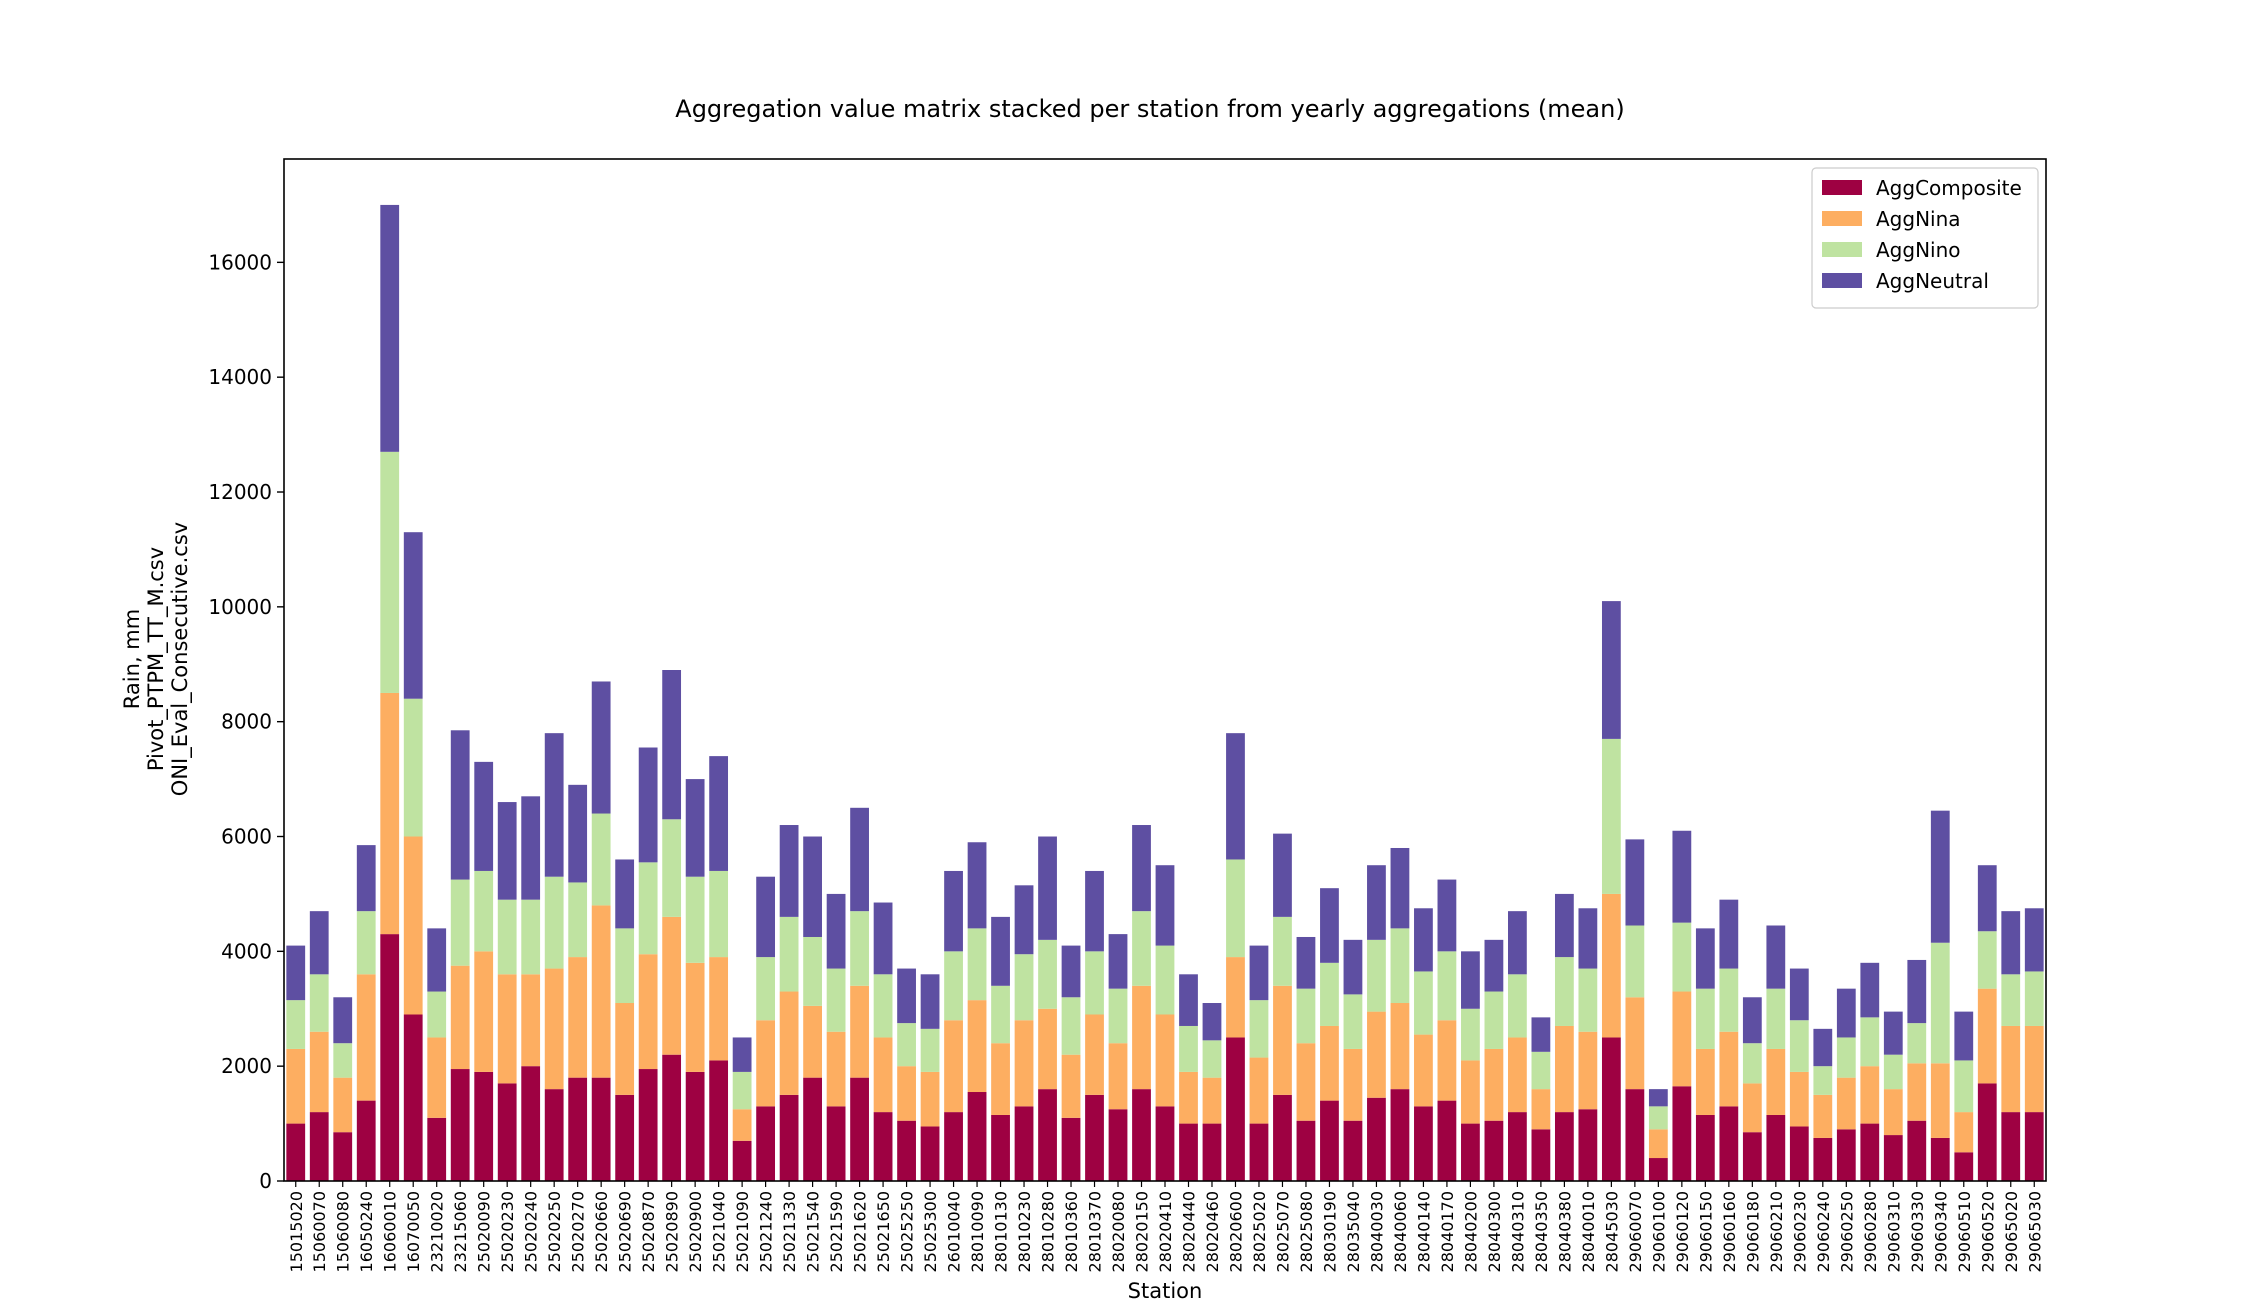 The height and width of the screenshot is (1312, 2250). I want to click on x-tick-label: 28020080, so click(1118, 1231).